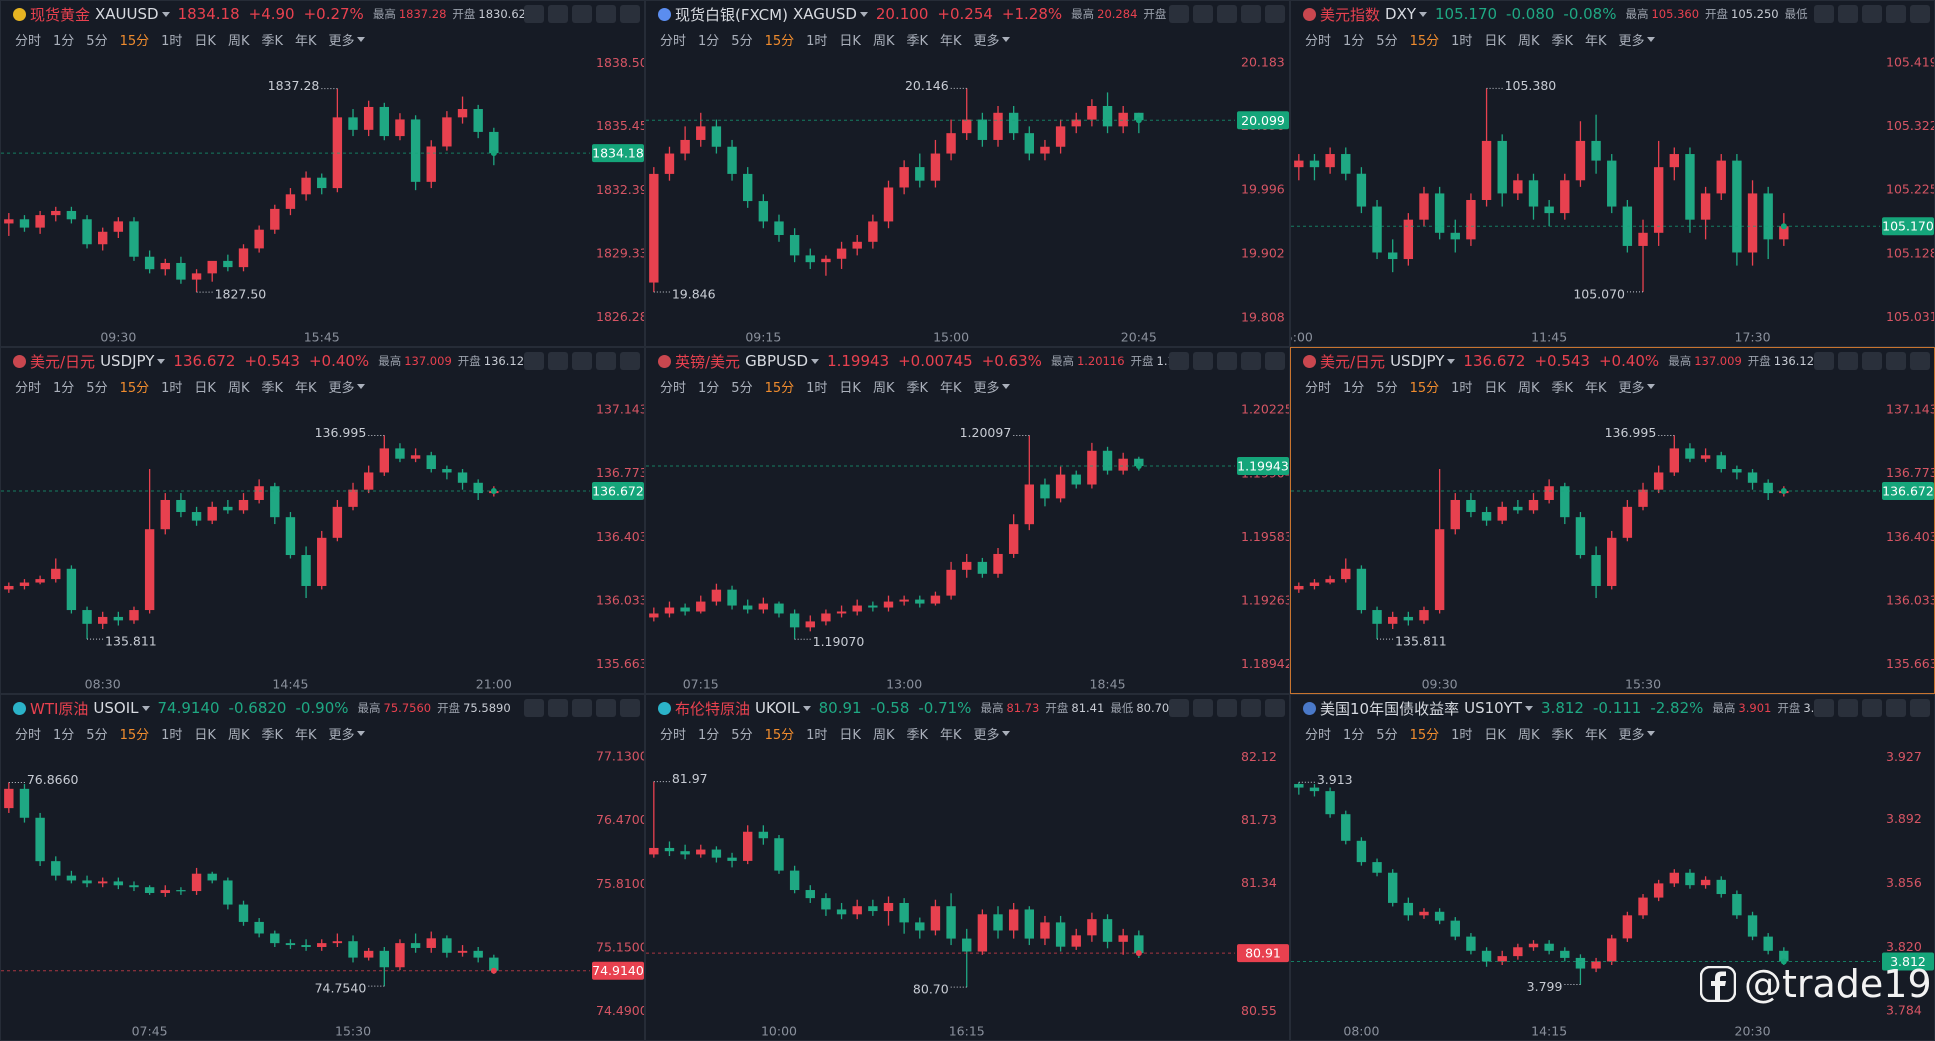 The height and width of the screenshot is (1041, 1935). What do you see at coordinates (777, 708) in the screenshot?
I see `symbol-code: UKOIL` at bounding box center [777, 708].